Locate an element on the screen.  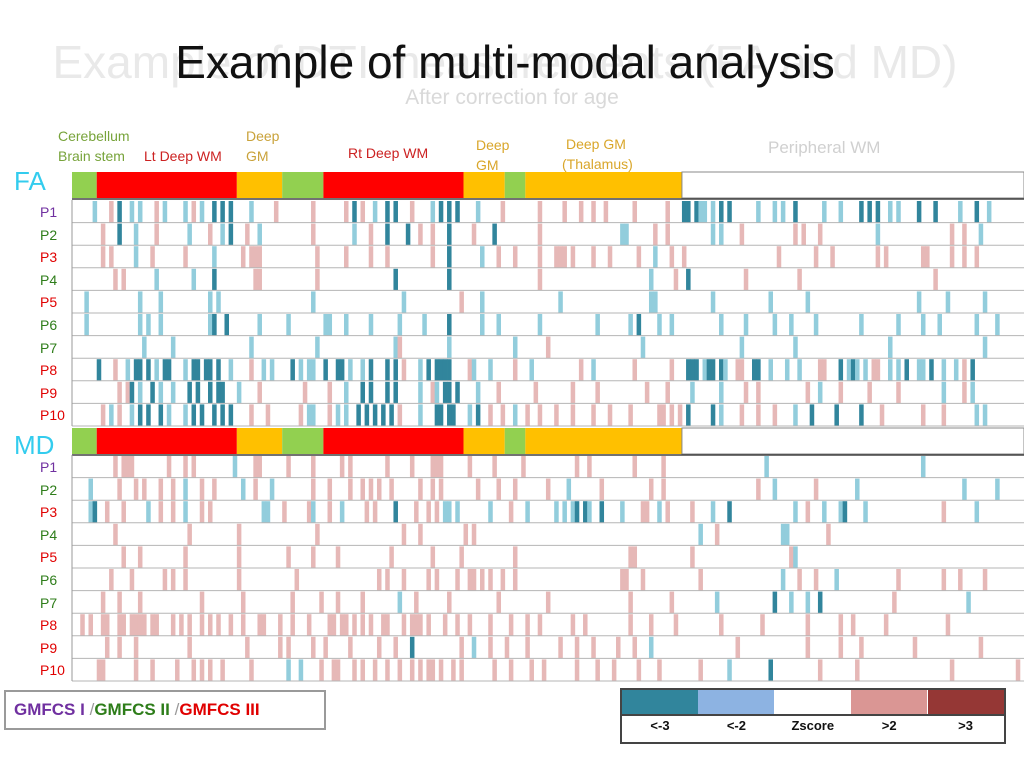
patient-label-md-p2: P2 is located at coordinates (49, 489).